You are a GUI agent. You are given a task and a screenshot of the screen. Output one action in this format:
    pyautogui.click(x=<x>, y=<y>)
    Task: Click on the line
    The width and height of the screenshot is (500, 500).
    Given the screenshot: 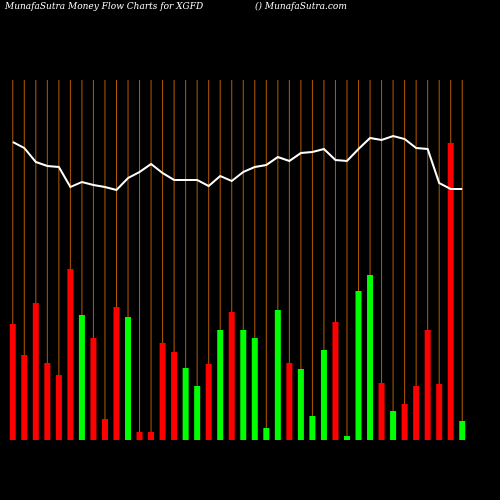 What is the action you would take?
    pyautogui.click(x=237, y=163)
    